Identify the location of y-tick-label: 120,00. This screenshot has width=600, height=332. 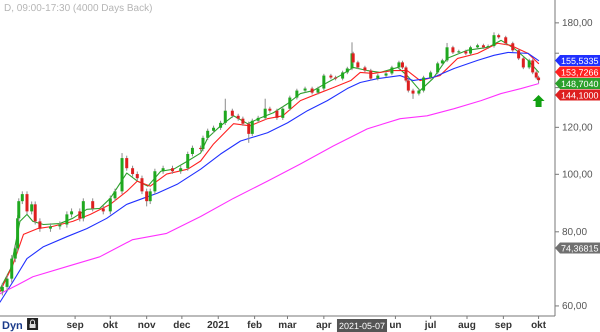
(578, 128).